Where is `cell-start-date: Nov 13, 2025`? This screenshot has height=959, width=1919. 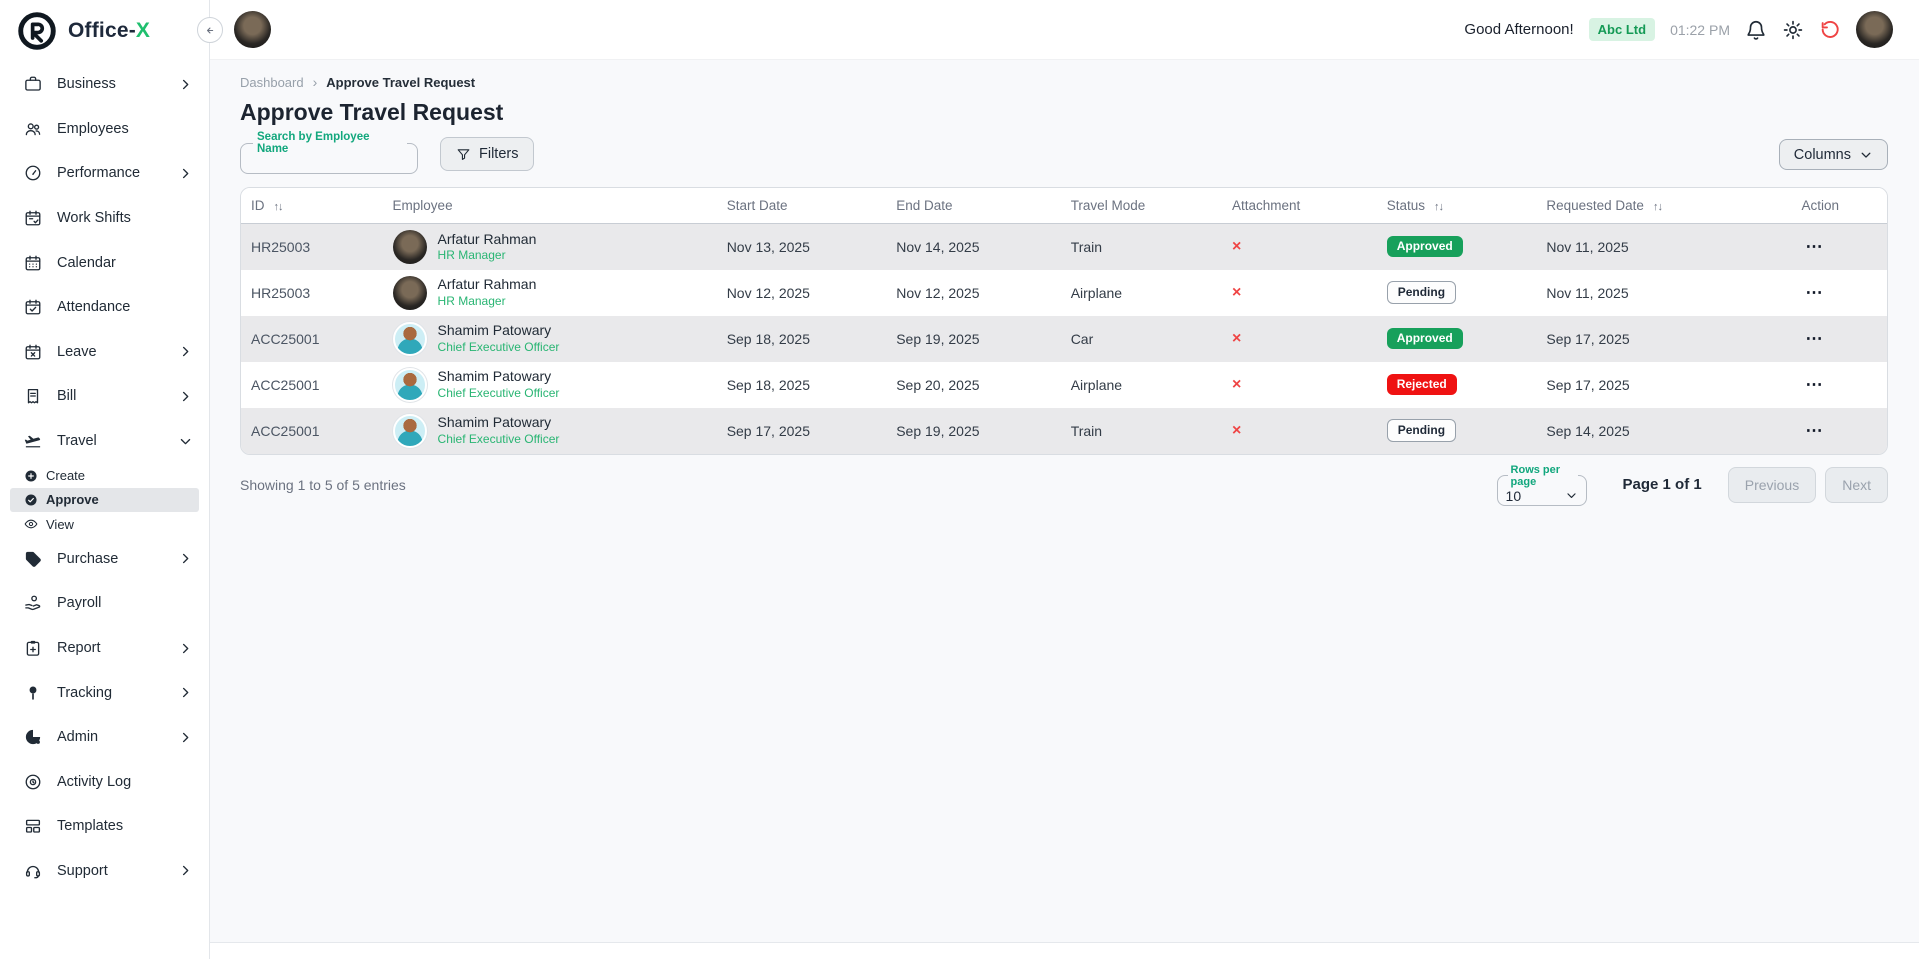
cell-start-date: Nov 13, 2025 is located at coordinates (768, 246).